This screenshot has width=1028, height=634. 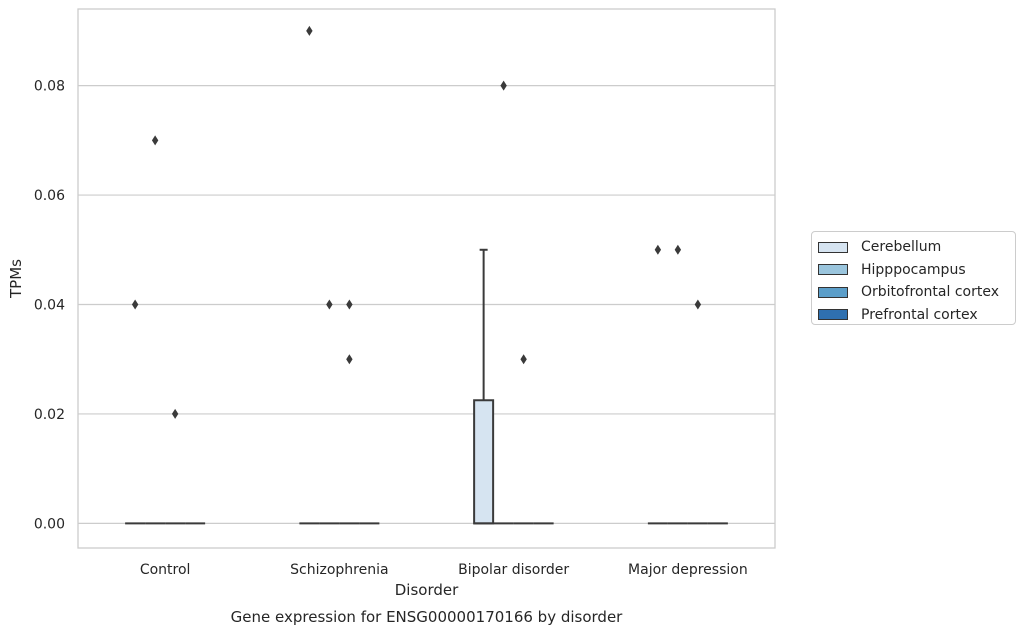 What do you see at coordinates (901, 247) in the screenshot?
I see `legend-label: Cerebellum` at bounding box center [901, 247].